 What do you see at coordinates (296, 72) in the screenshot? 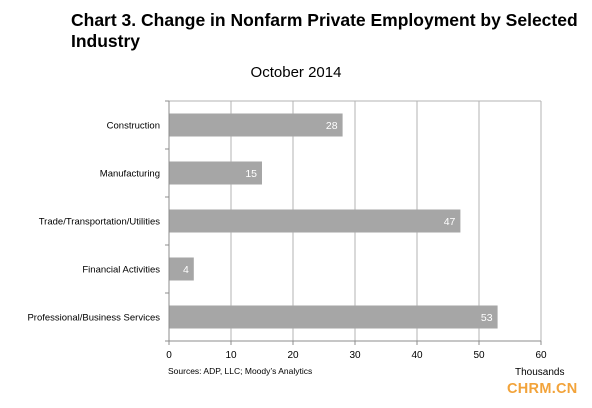
I see `chart-subtitle: October 2014` at bounding box center [296, 72].